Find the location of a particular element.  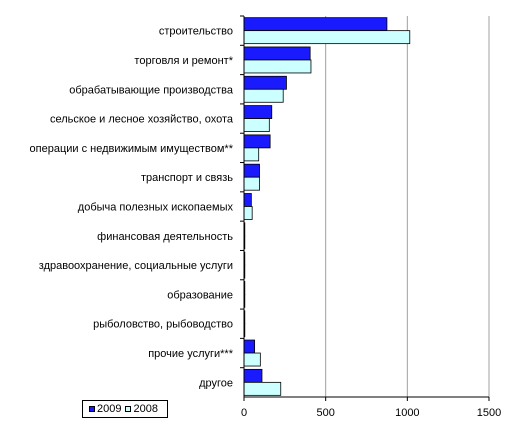

x-tick-label: 500 is located at coordinates (325, 413).